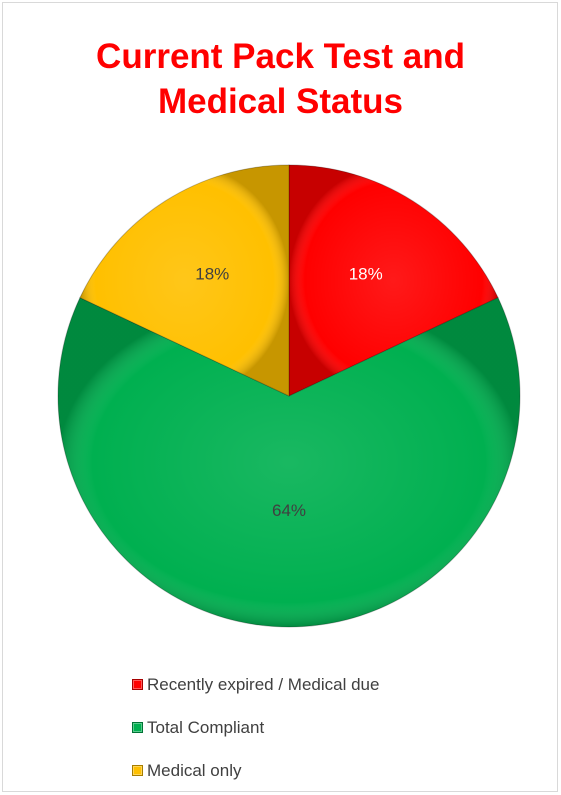  What do you see at coordinates (137, 684) in the screenshot?
I see `legend-swatch-recently-expired` at bounding box center [137, 684].